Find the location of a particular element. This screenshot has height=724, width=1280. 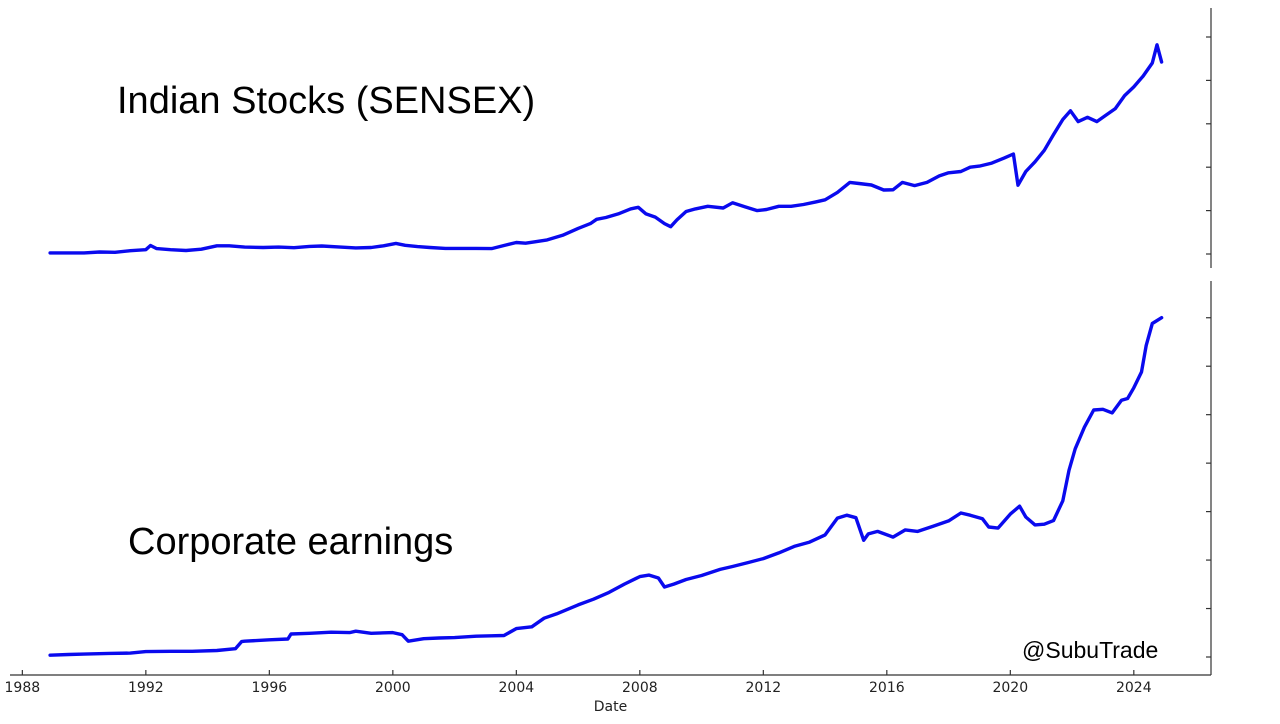

date-x-tick-label: 1988 is located at coordinates (23, 688).